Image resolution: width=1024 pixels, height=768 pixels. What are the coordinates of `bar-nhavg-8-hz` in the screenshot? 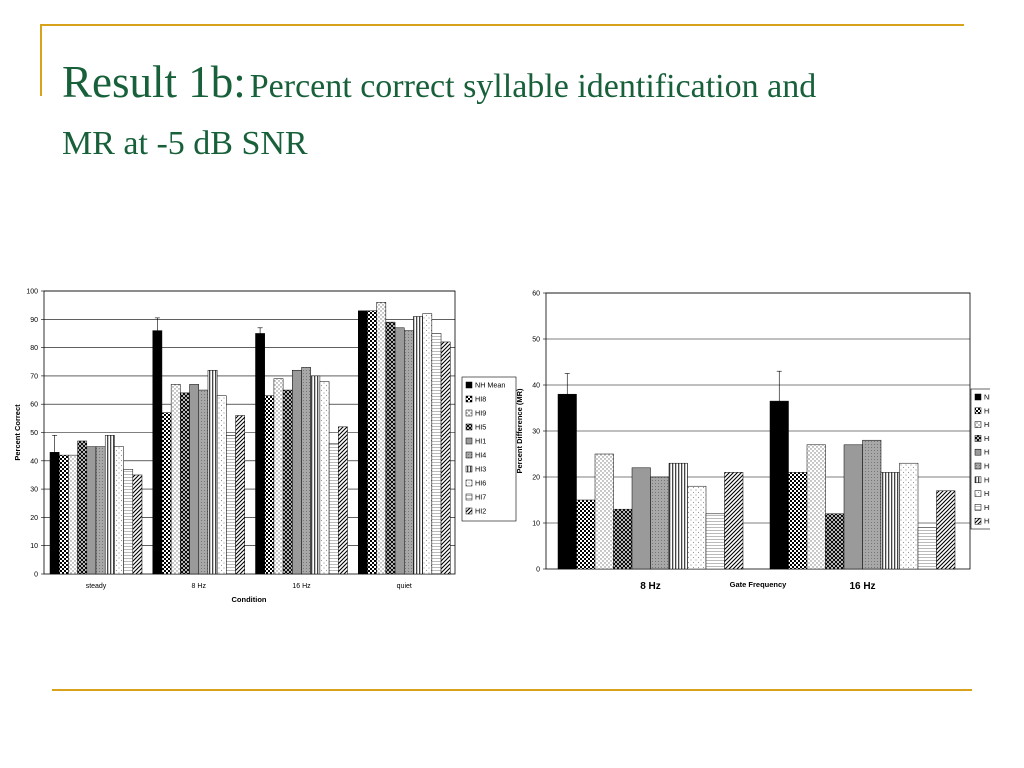 It's located at (567, 481).